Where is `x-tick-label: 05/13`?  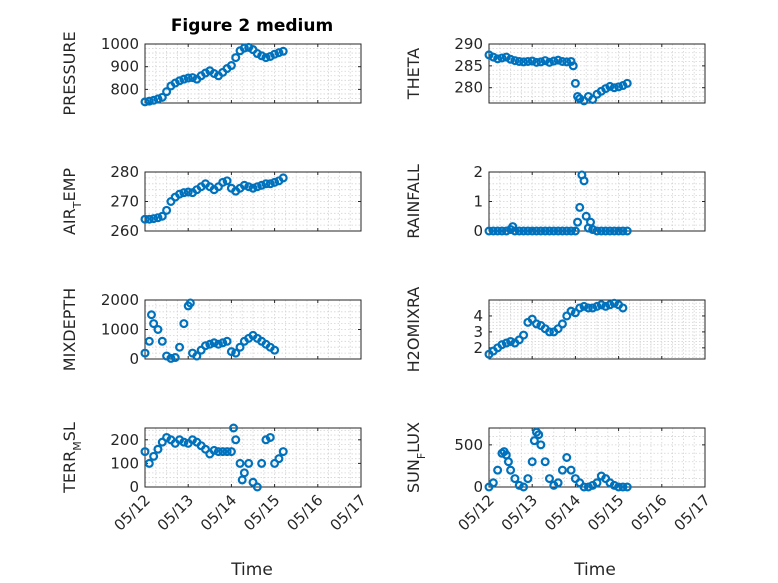 x-tick-label: 05/13 is located at coordinates (519, 512).